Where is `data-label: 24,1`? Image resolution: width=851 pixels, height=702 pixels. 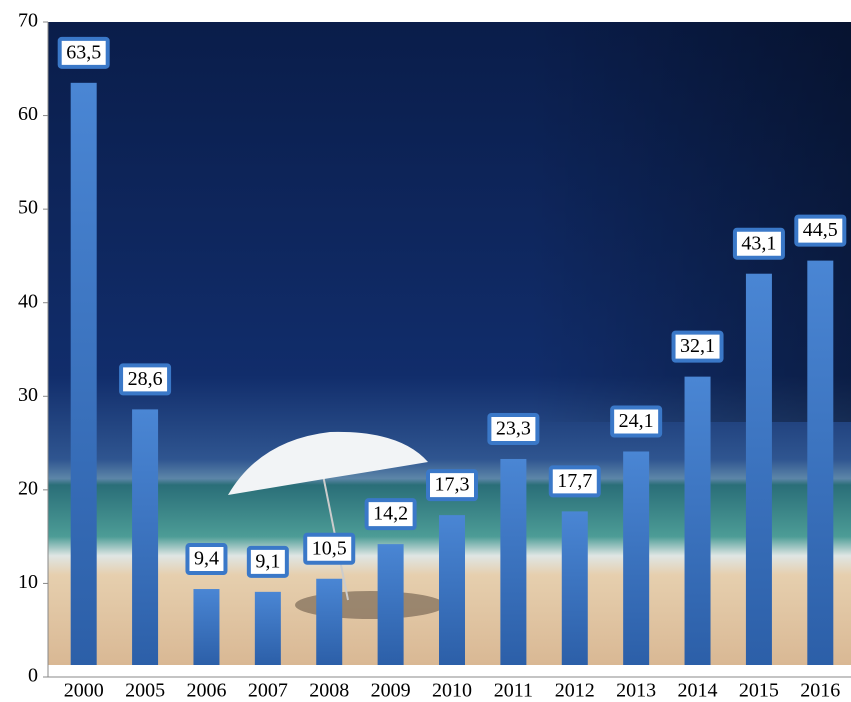 data-label: 24,1 is located at coordinates (636, 421).